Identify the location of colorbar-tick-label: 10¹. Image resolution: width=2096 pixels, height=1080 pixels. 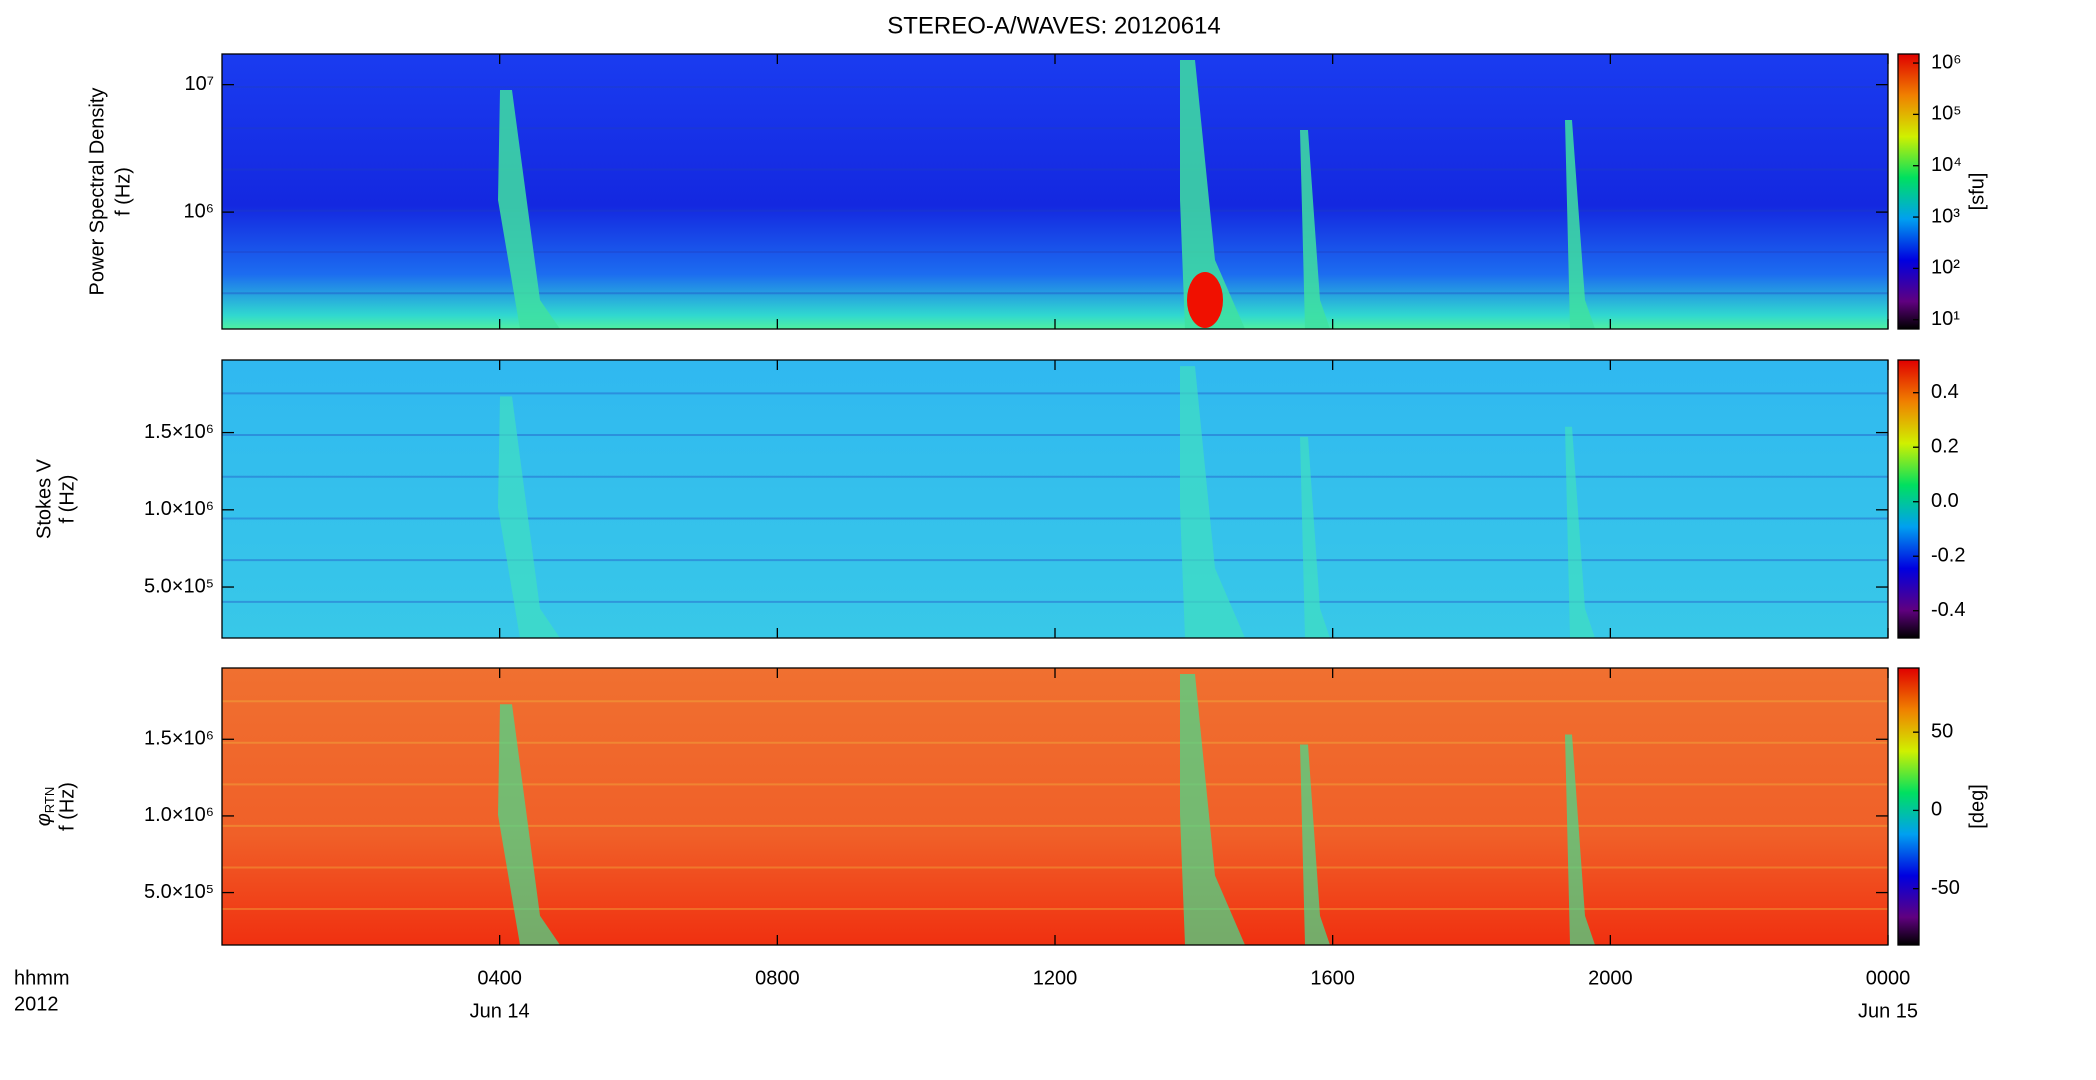
(1945, 319).